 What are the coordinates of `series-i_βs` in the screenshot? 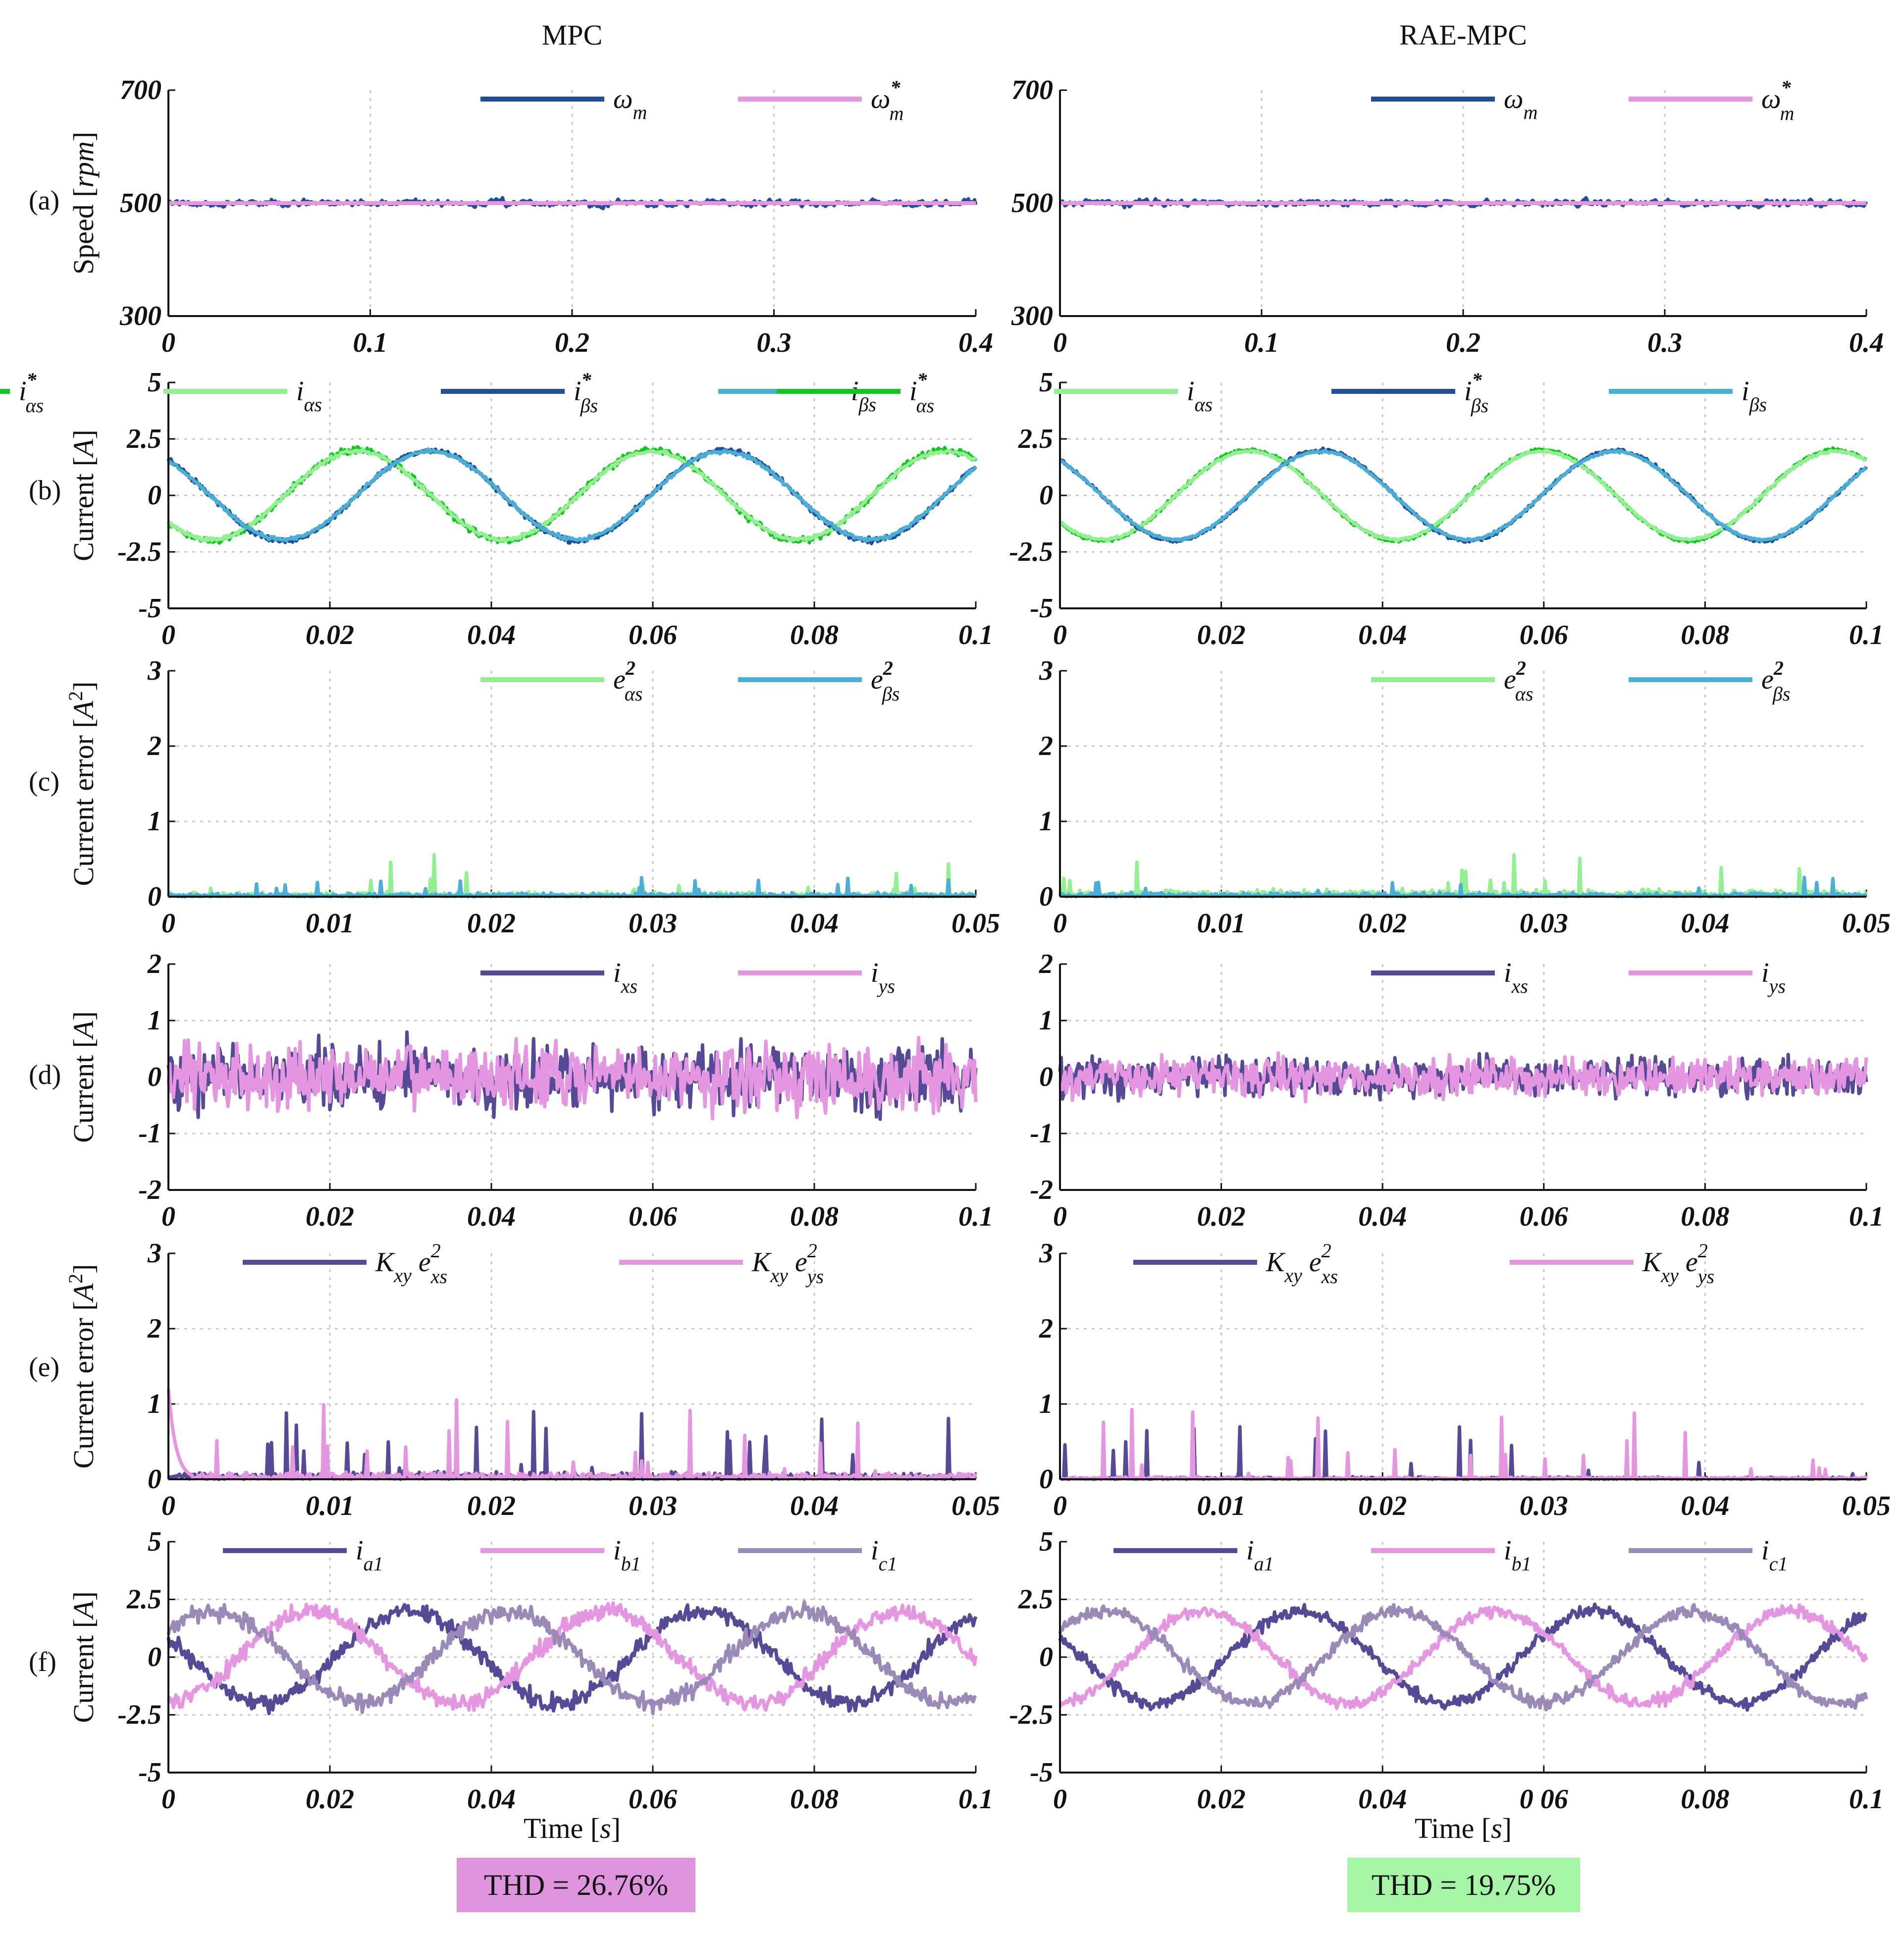 It's located at (571, 495).